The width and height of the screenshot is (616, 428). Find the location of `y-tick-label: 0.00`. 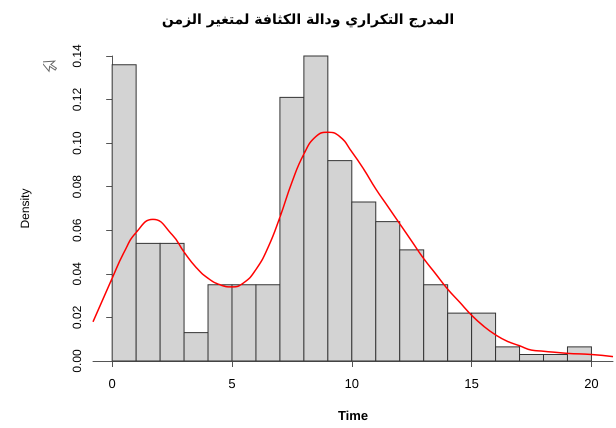

y-tick-label: 0.00 is located at coordinates (77, 361).